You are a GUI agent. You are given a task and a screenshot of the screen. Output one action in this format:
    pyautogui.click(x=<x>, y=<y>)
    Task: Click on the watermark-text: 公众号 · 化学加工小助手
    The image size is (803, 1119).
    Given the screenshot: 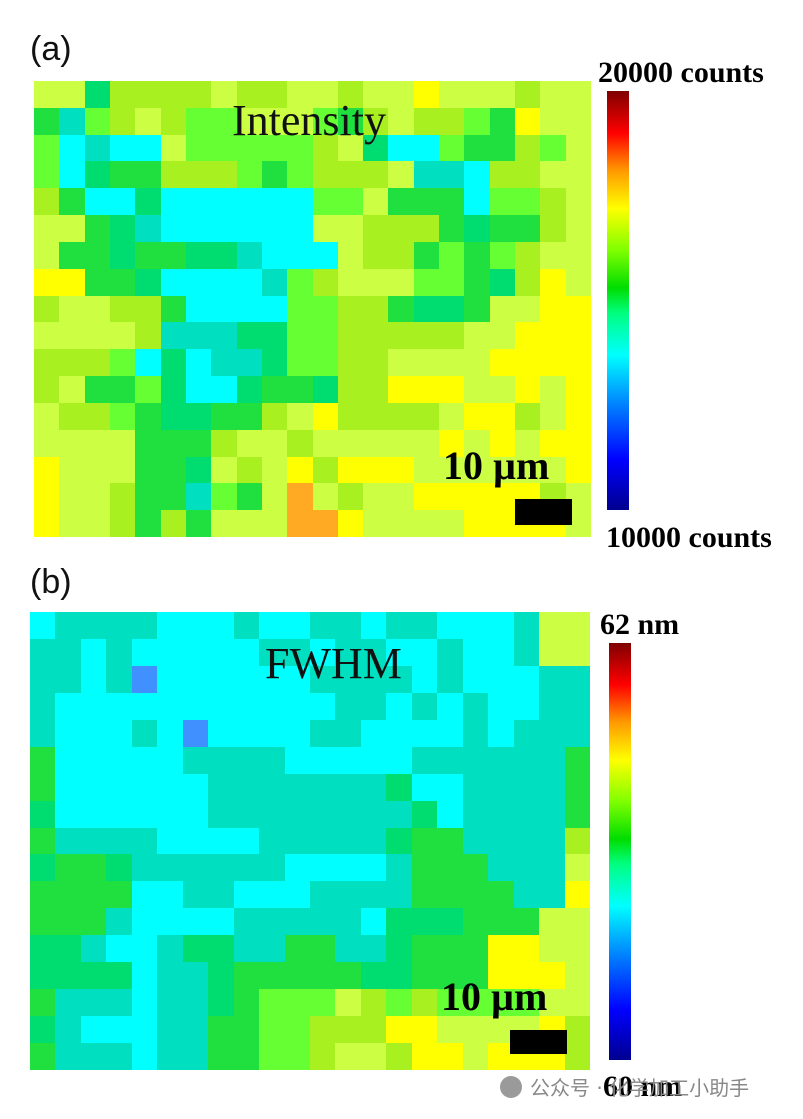 What is the action you would take?
    pyautogui.click(x=640, y=1088)
    